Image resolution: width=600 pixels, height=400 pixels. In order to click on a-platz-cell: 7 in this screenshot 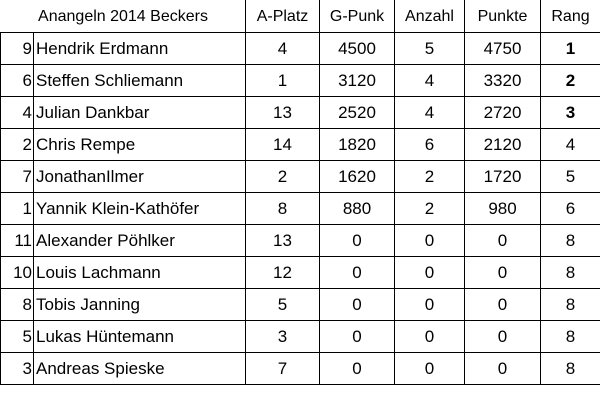, I will do `click(282, 368)`.